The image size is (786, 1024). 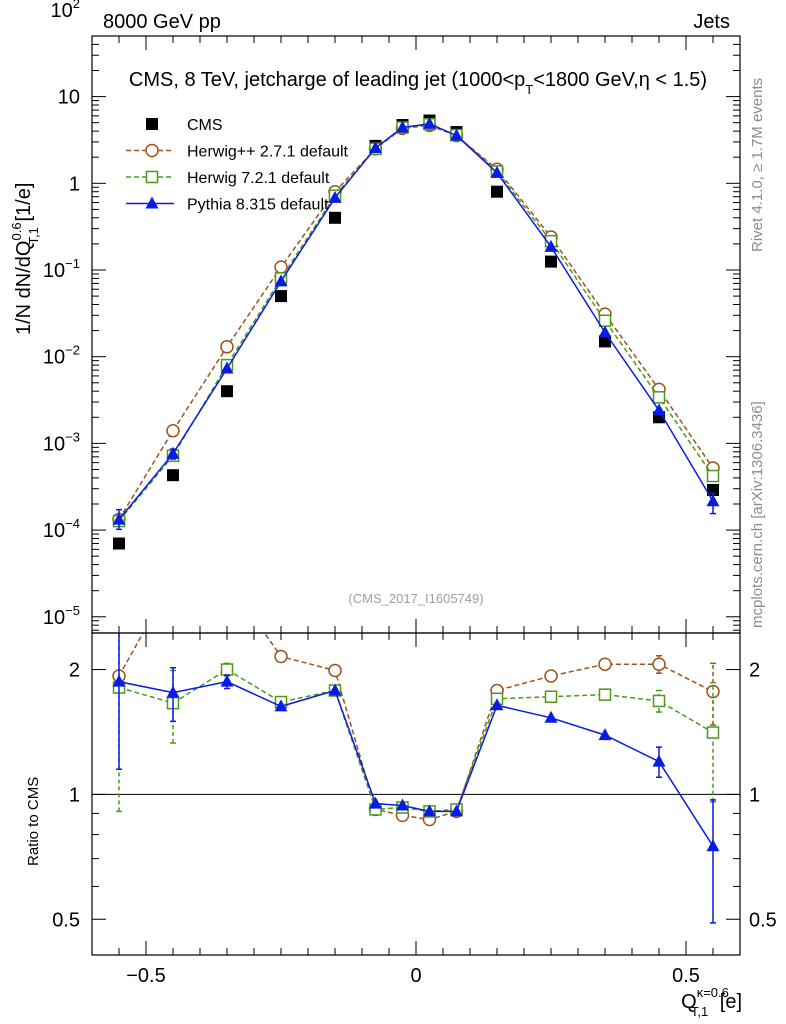 What do you see at coordinates (145, 976) in the screenshot?
I see `x-tick-label: −0.5` at bounding box center [145, 976].